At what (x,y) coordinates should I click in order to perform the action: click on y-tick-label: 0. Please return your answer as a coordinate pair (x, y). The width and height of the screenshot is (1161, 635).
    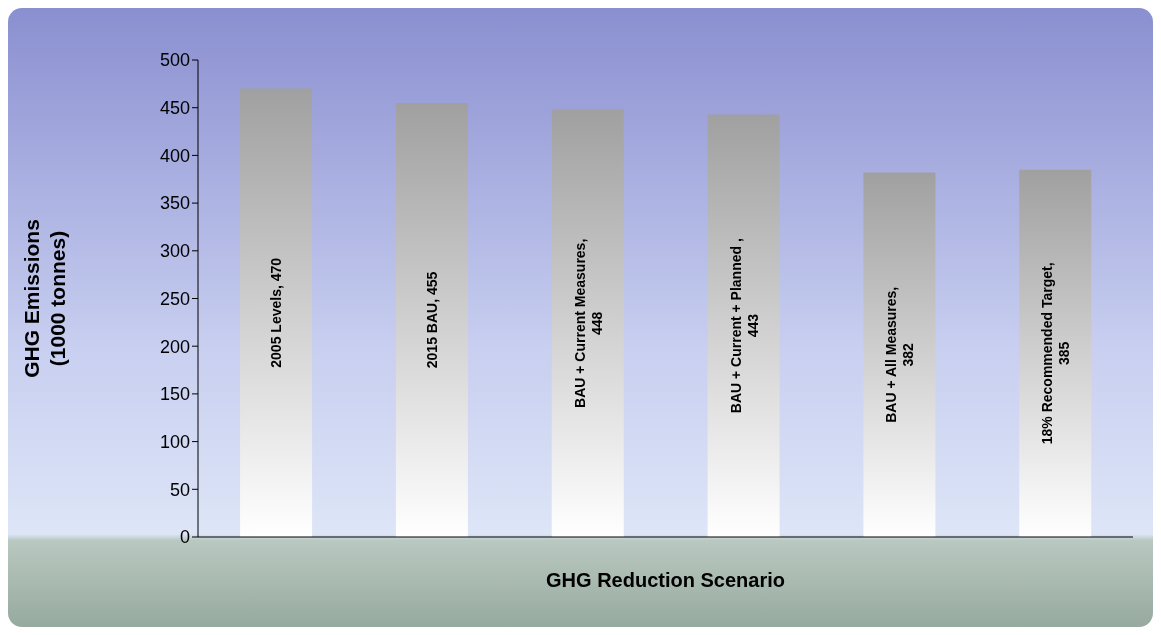
    Looking at the image, I should click on (184, 537).